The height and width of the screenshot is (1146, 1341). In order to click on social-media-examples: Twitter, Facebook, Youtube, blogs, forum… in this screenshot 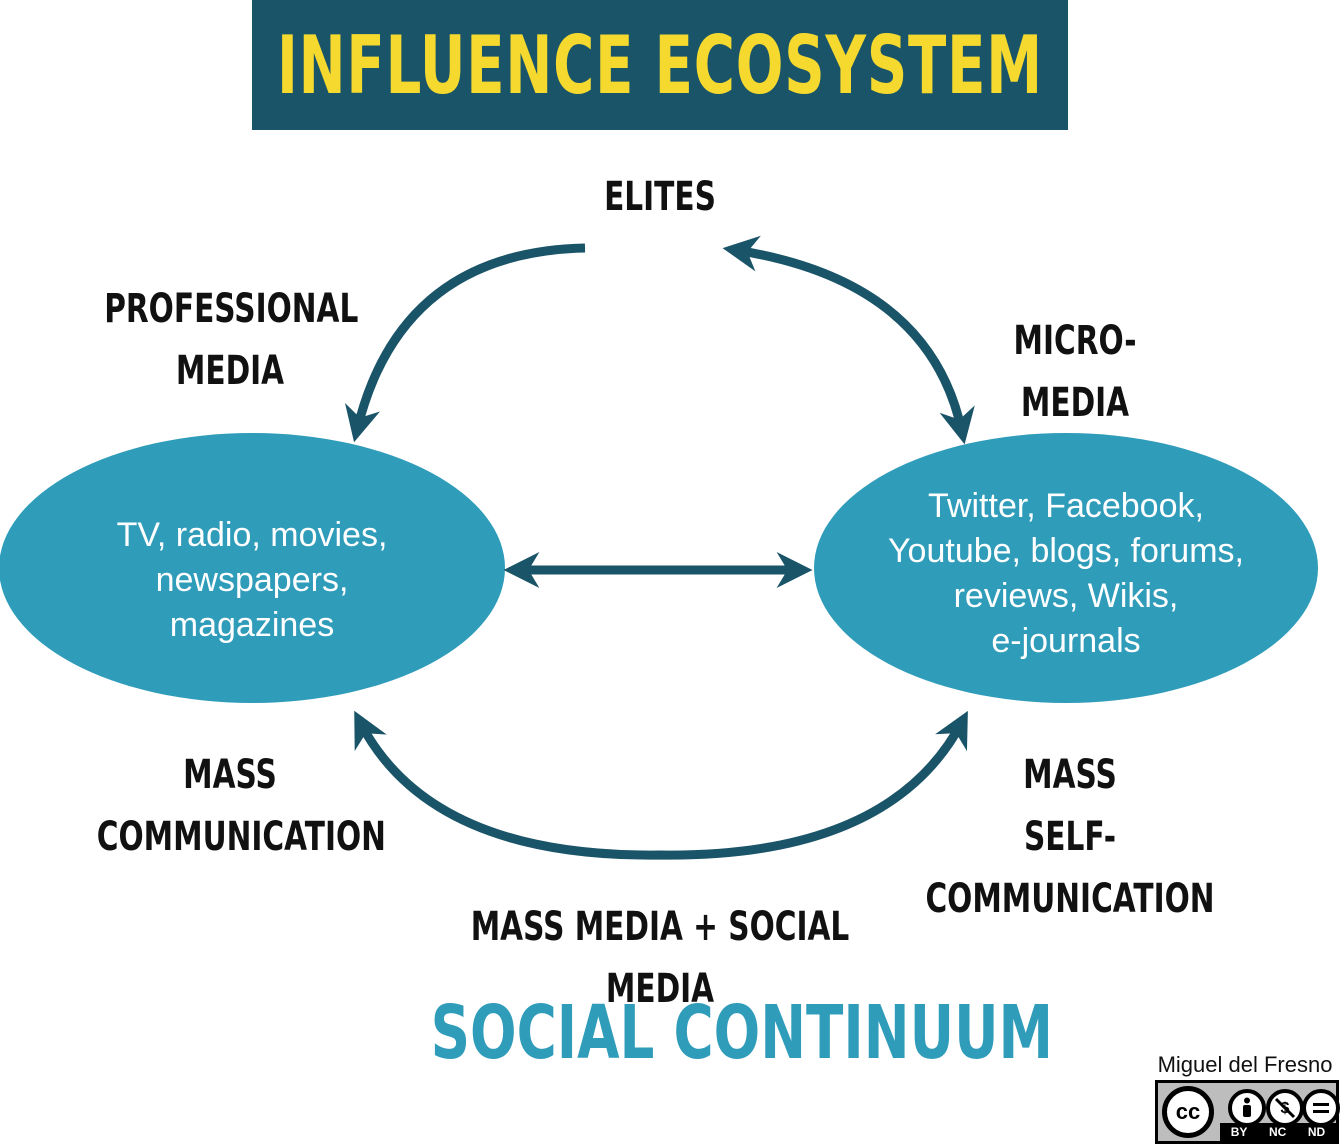, I will do `click(1066, 573)`.